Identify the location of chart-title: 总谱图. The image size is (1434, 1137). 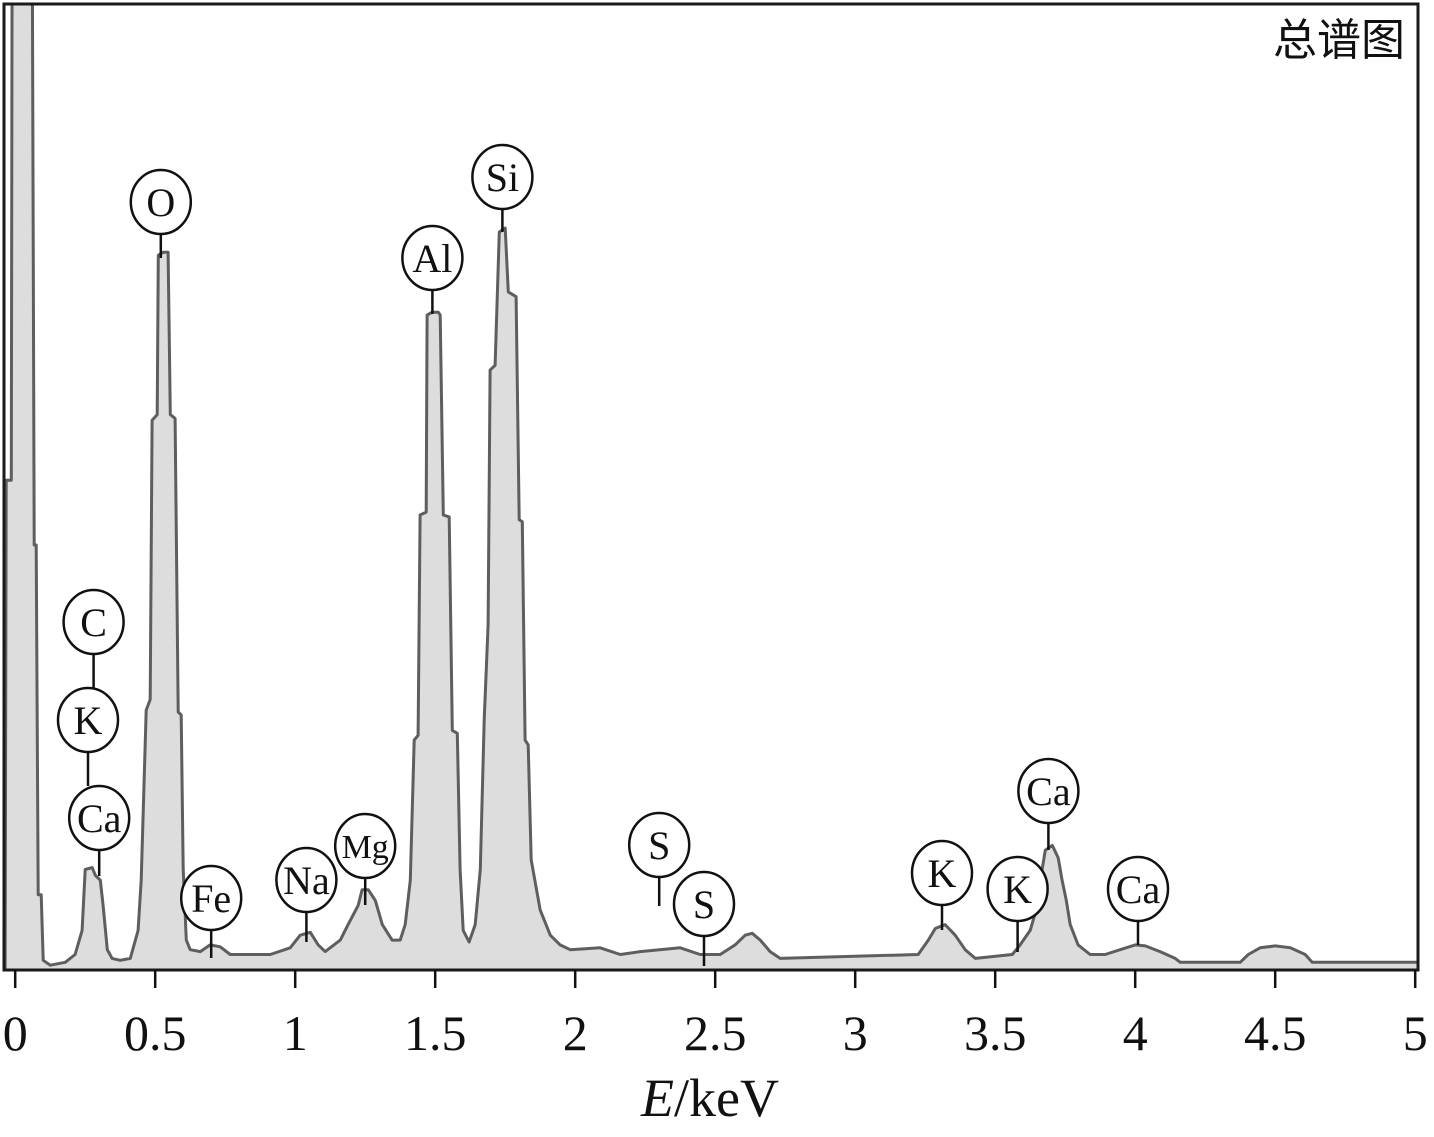
(1339, 40).